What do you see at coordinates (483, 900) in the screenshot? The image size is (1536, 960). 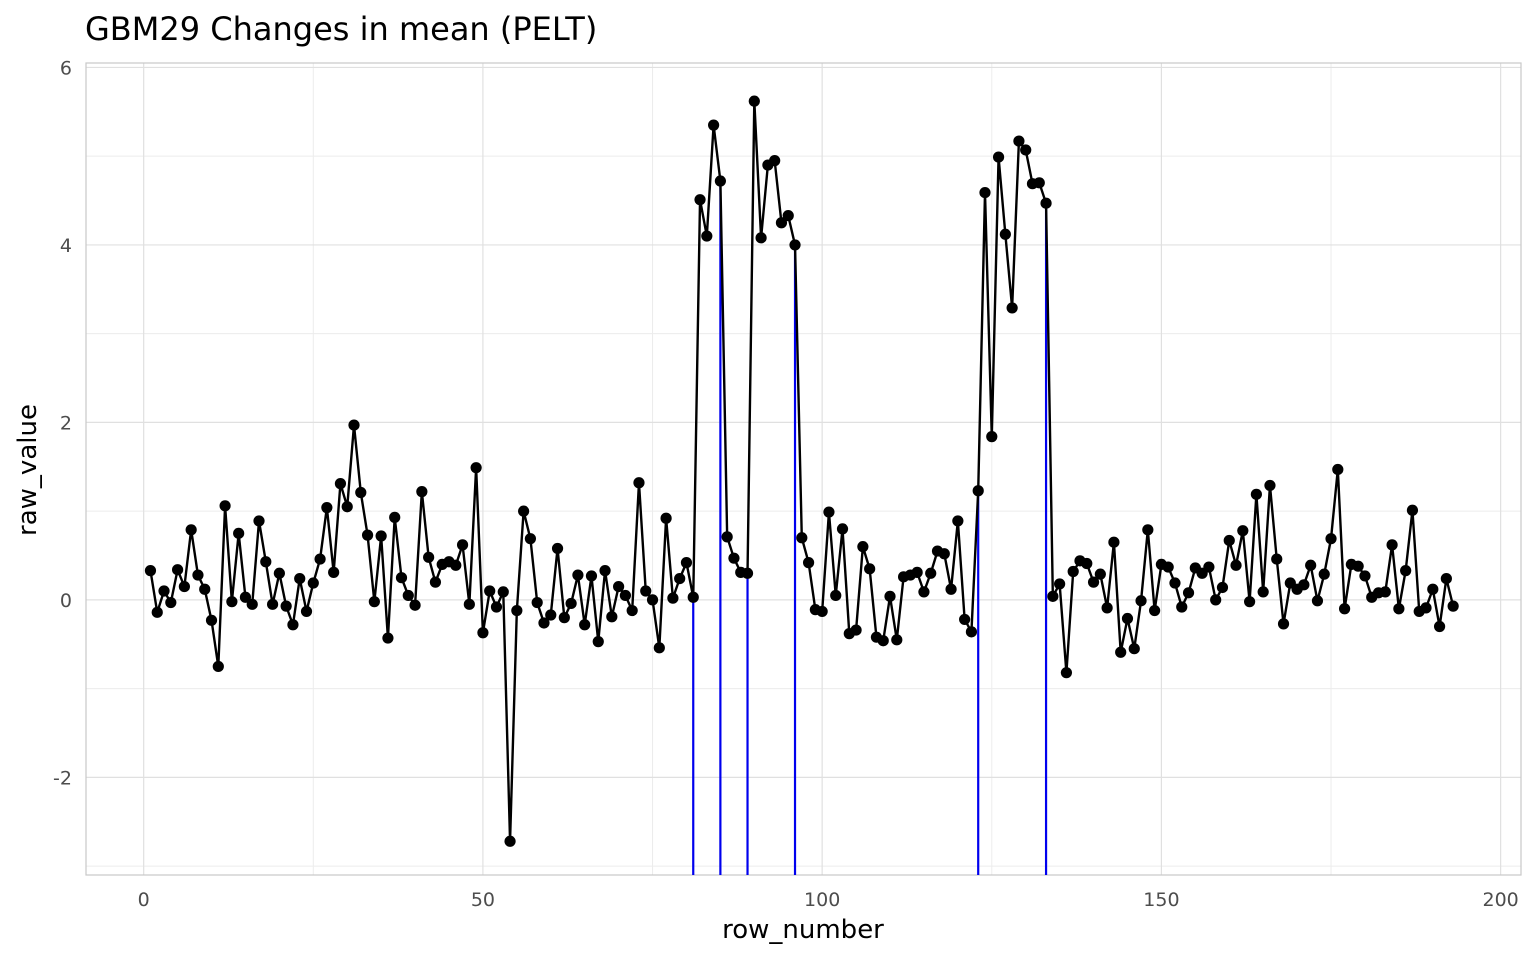 I see `x-tick-label: 50` at bounding box center [483, 900].